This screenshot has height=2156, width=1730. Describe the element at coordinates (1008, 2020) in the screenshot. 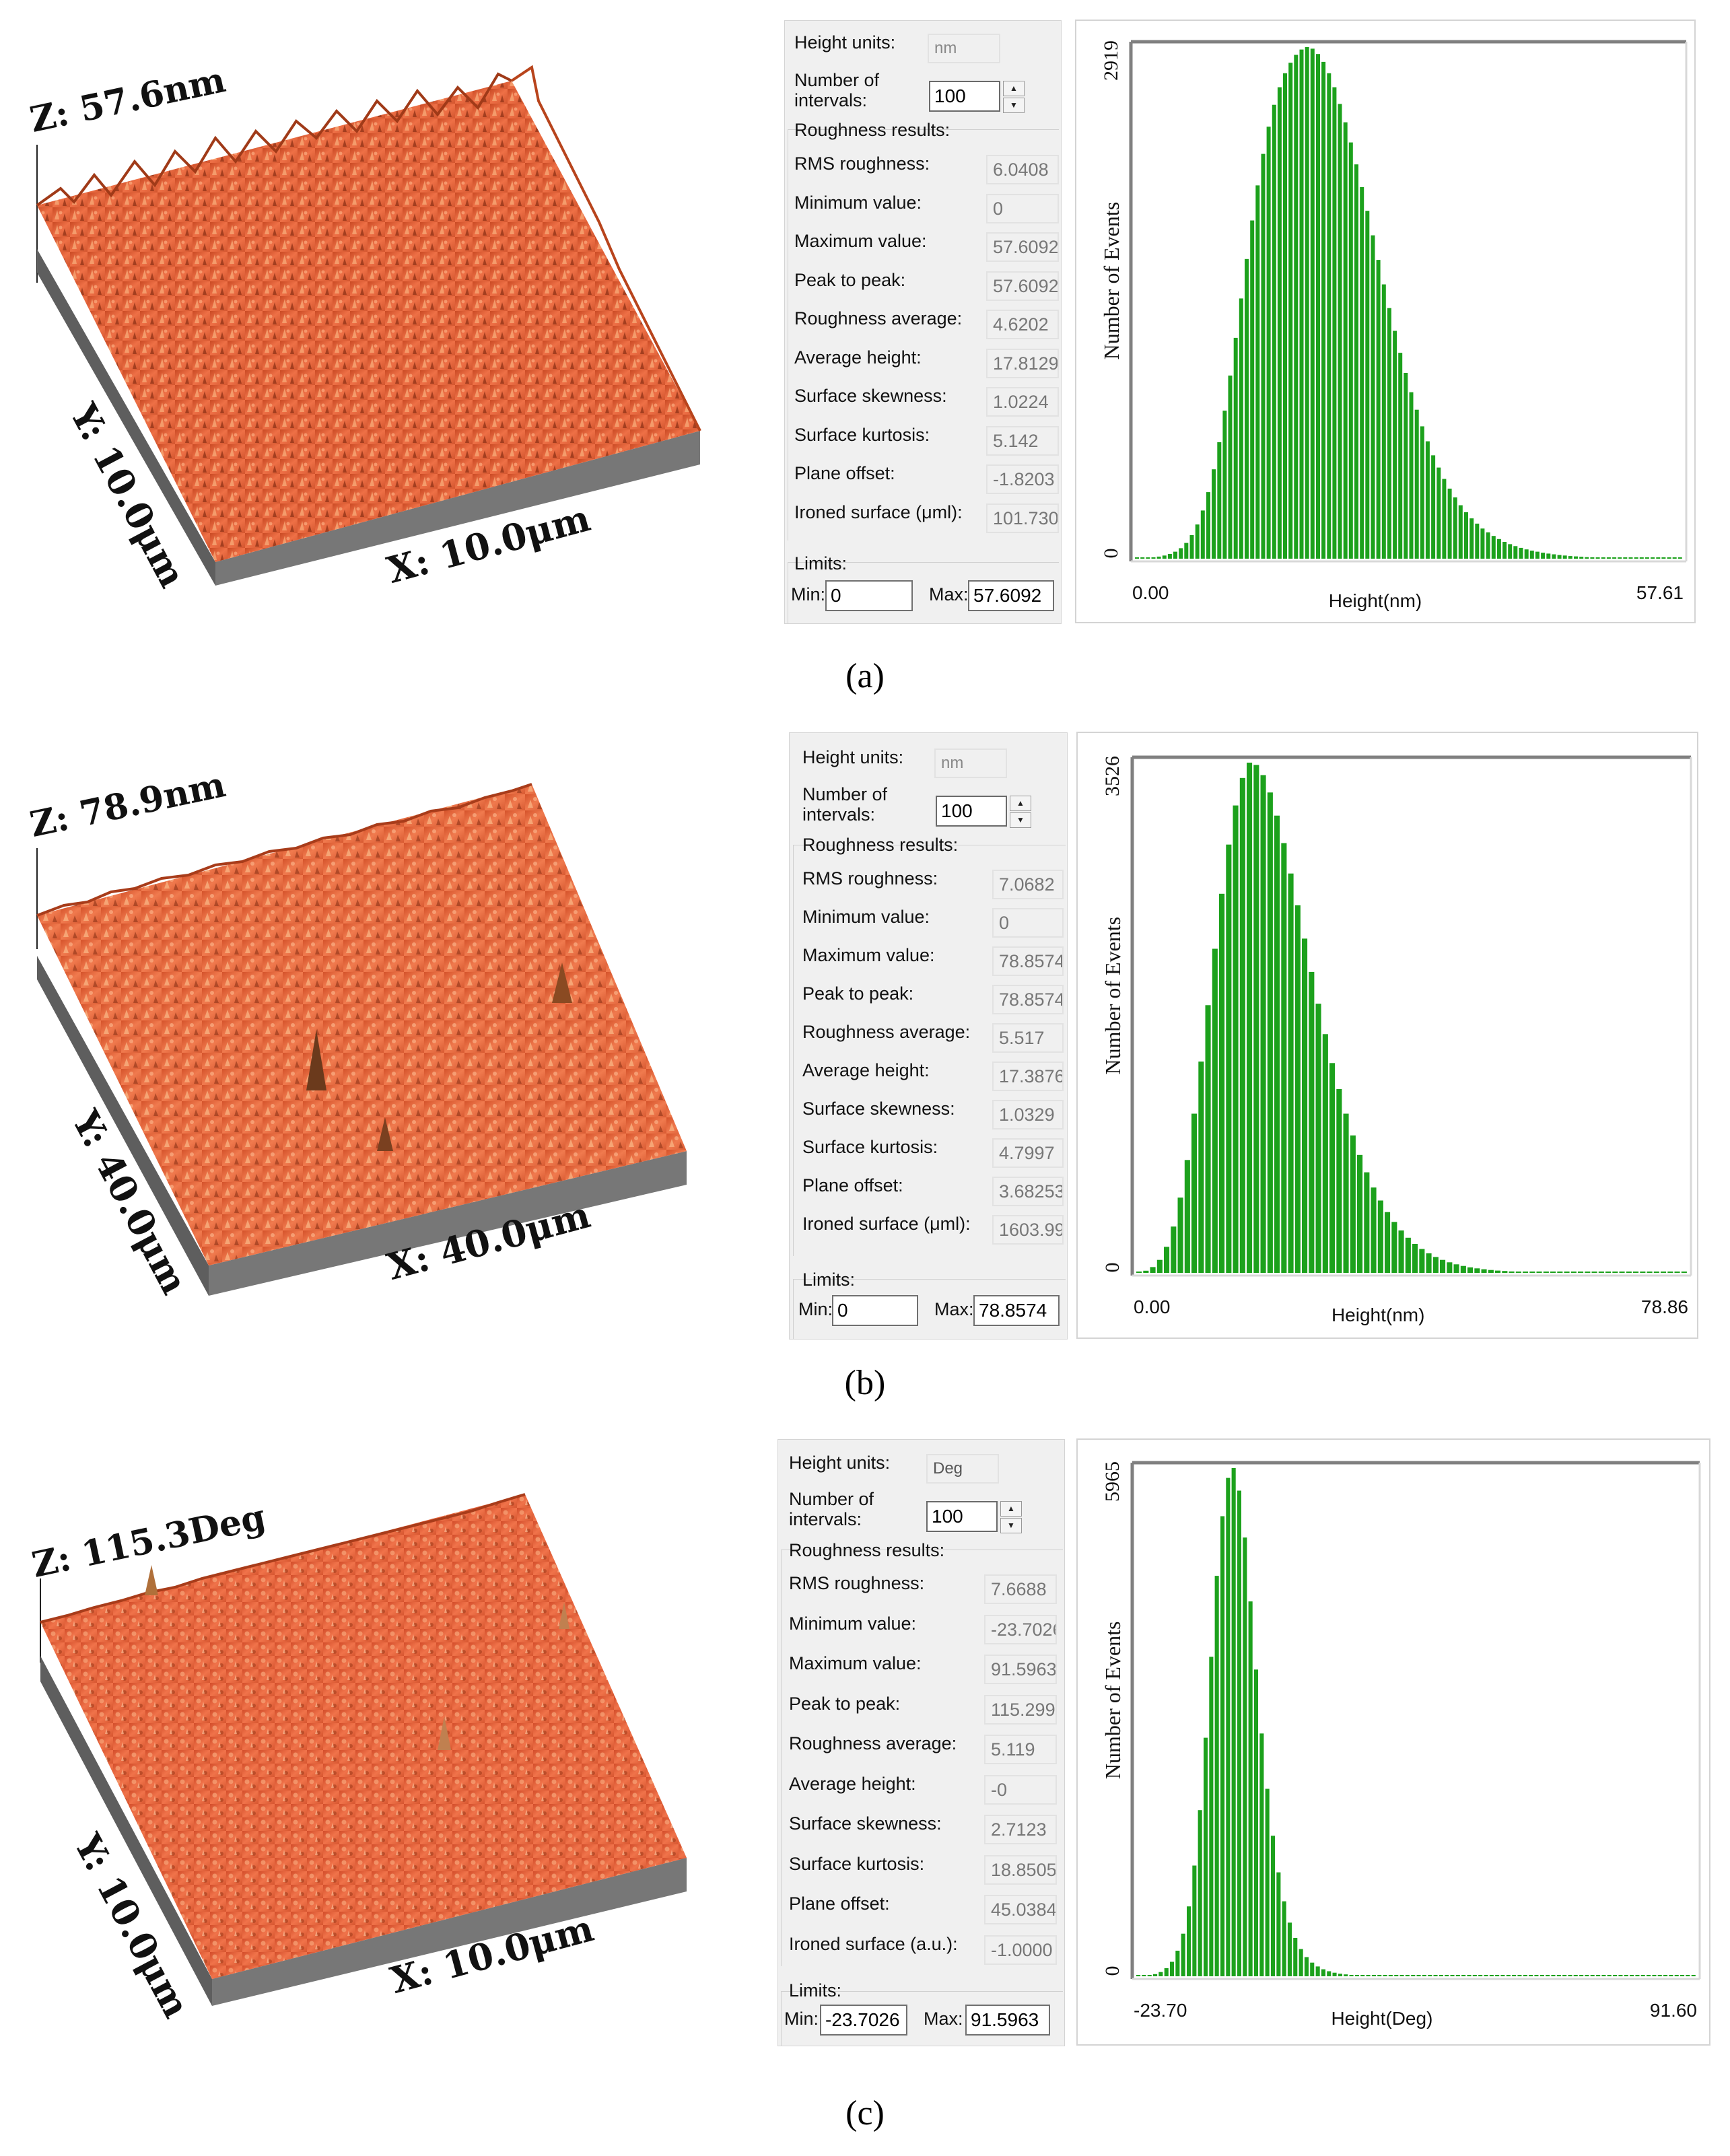

I see `max-input: 91.5963` at that location.